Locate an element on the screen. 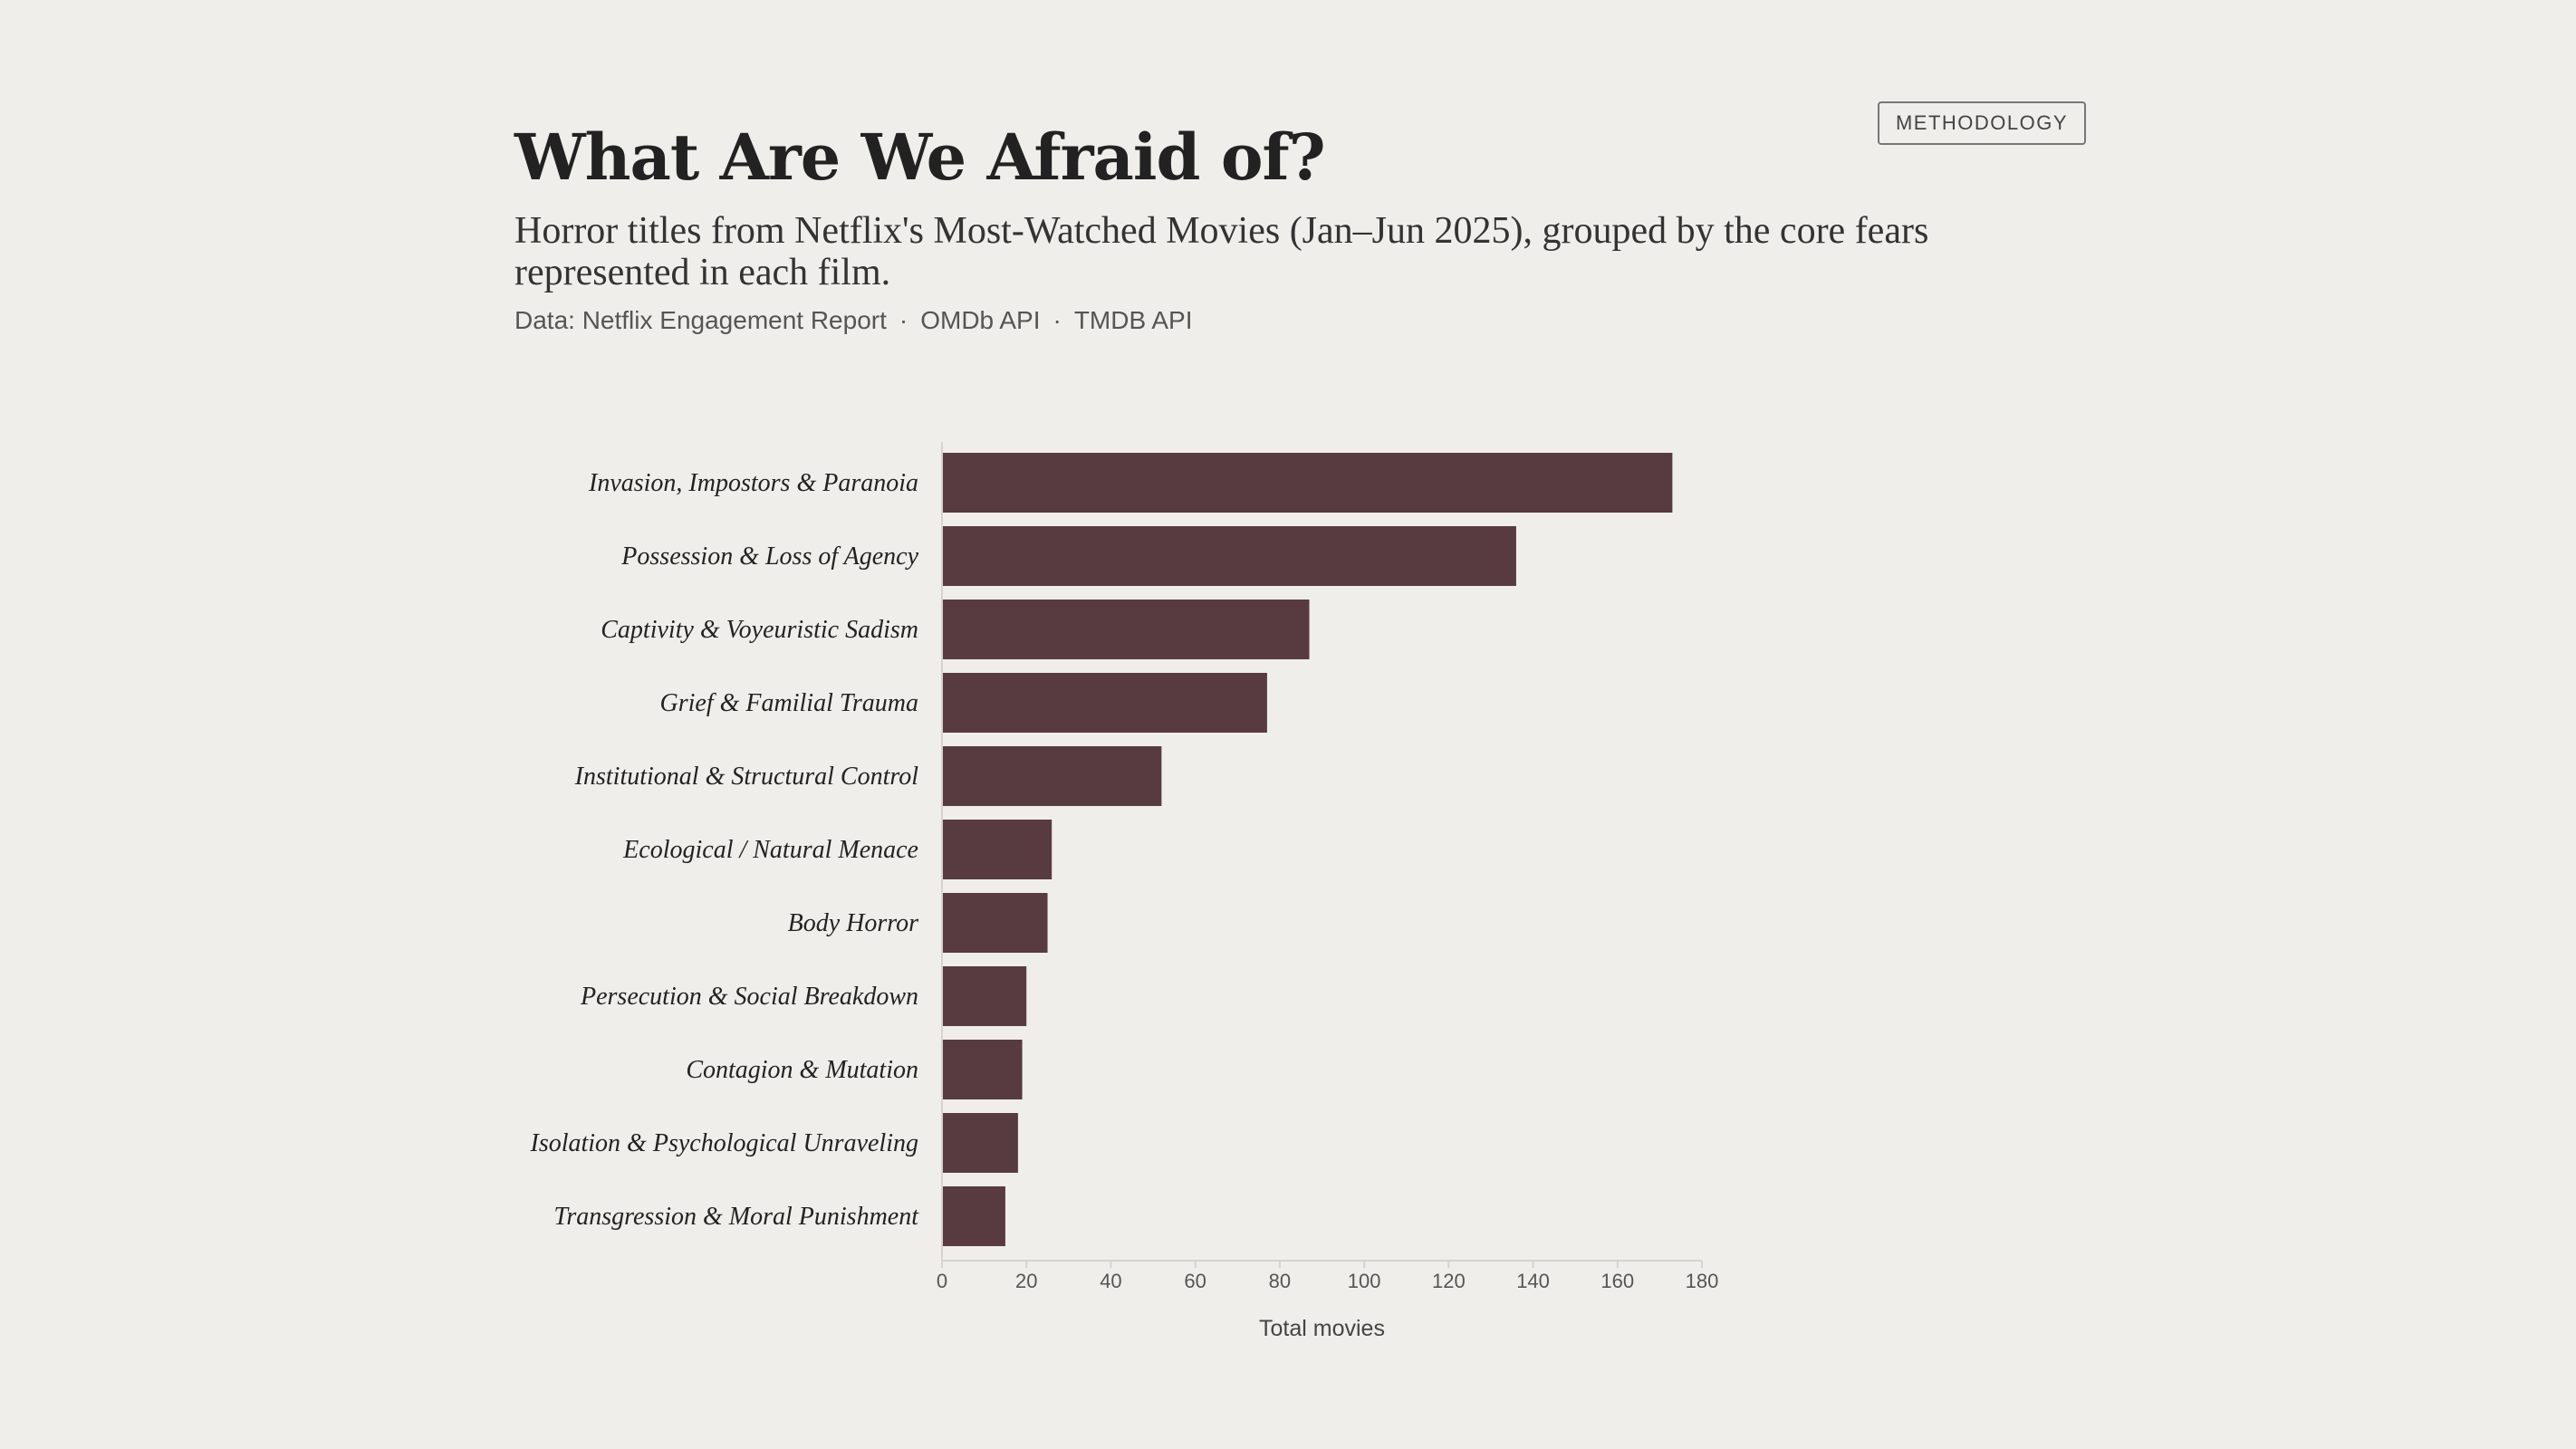 Image resolution: width=2576 pixels, height=1449 pixels. category-label: Captivity & Voyeuristic Sadism is located at coordinates (759, 630).